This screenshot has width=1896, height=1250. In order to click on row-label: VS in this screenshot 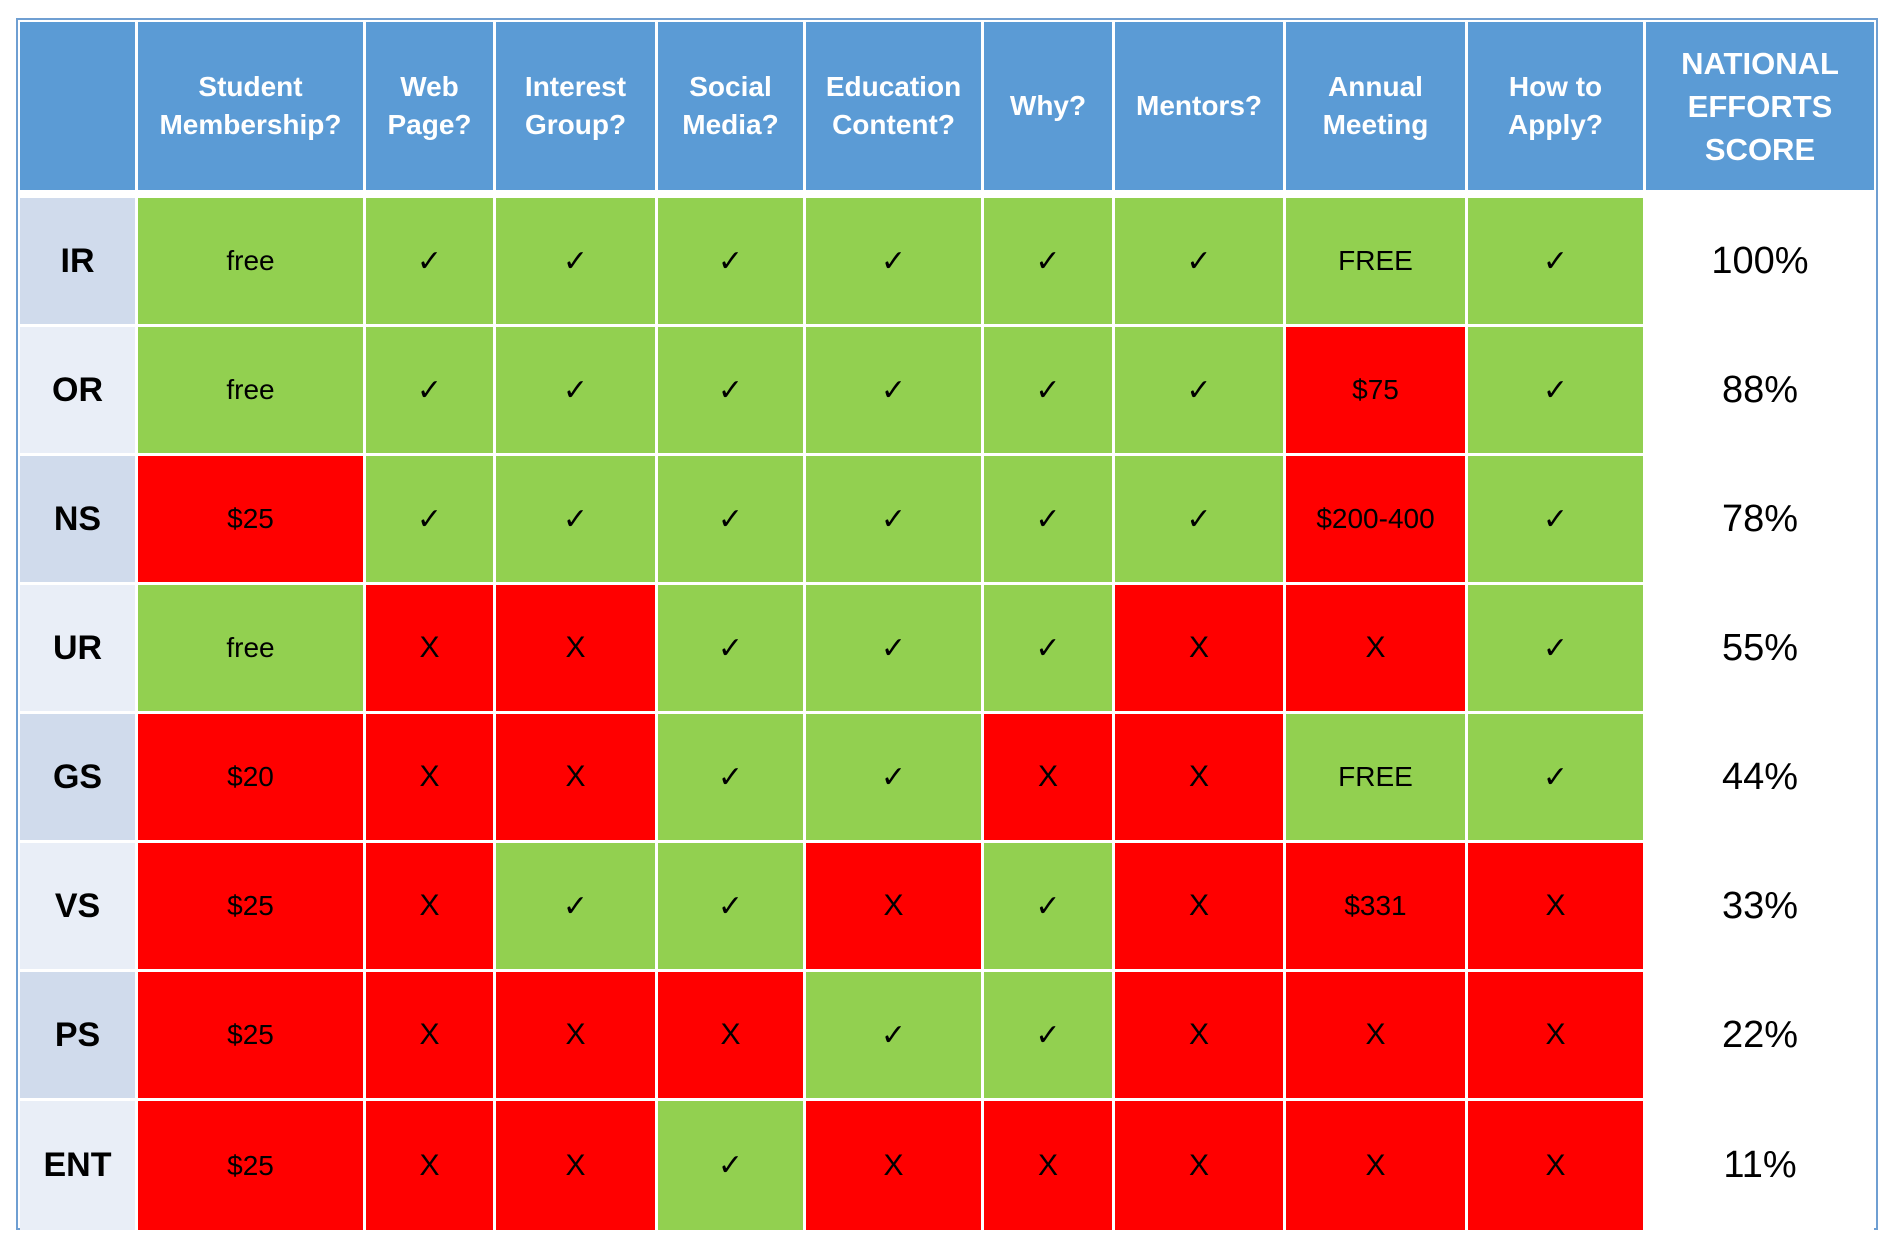, I will do `click(79, 907)`.